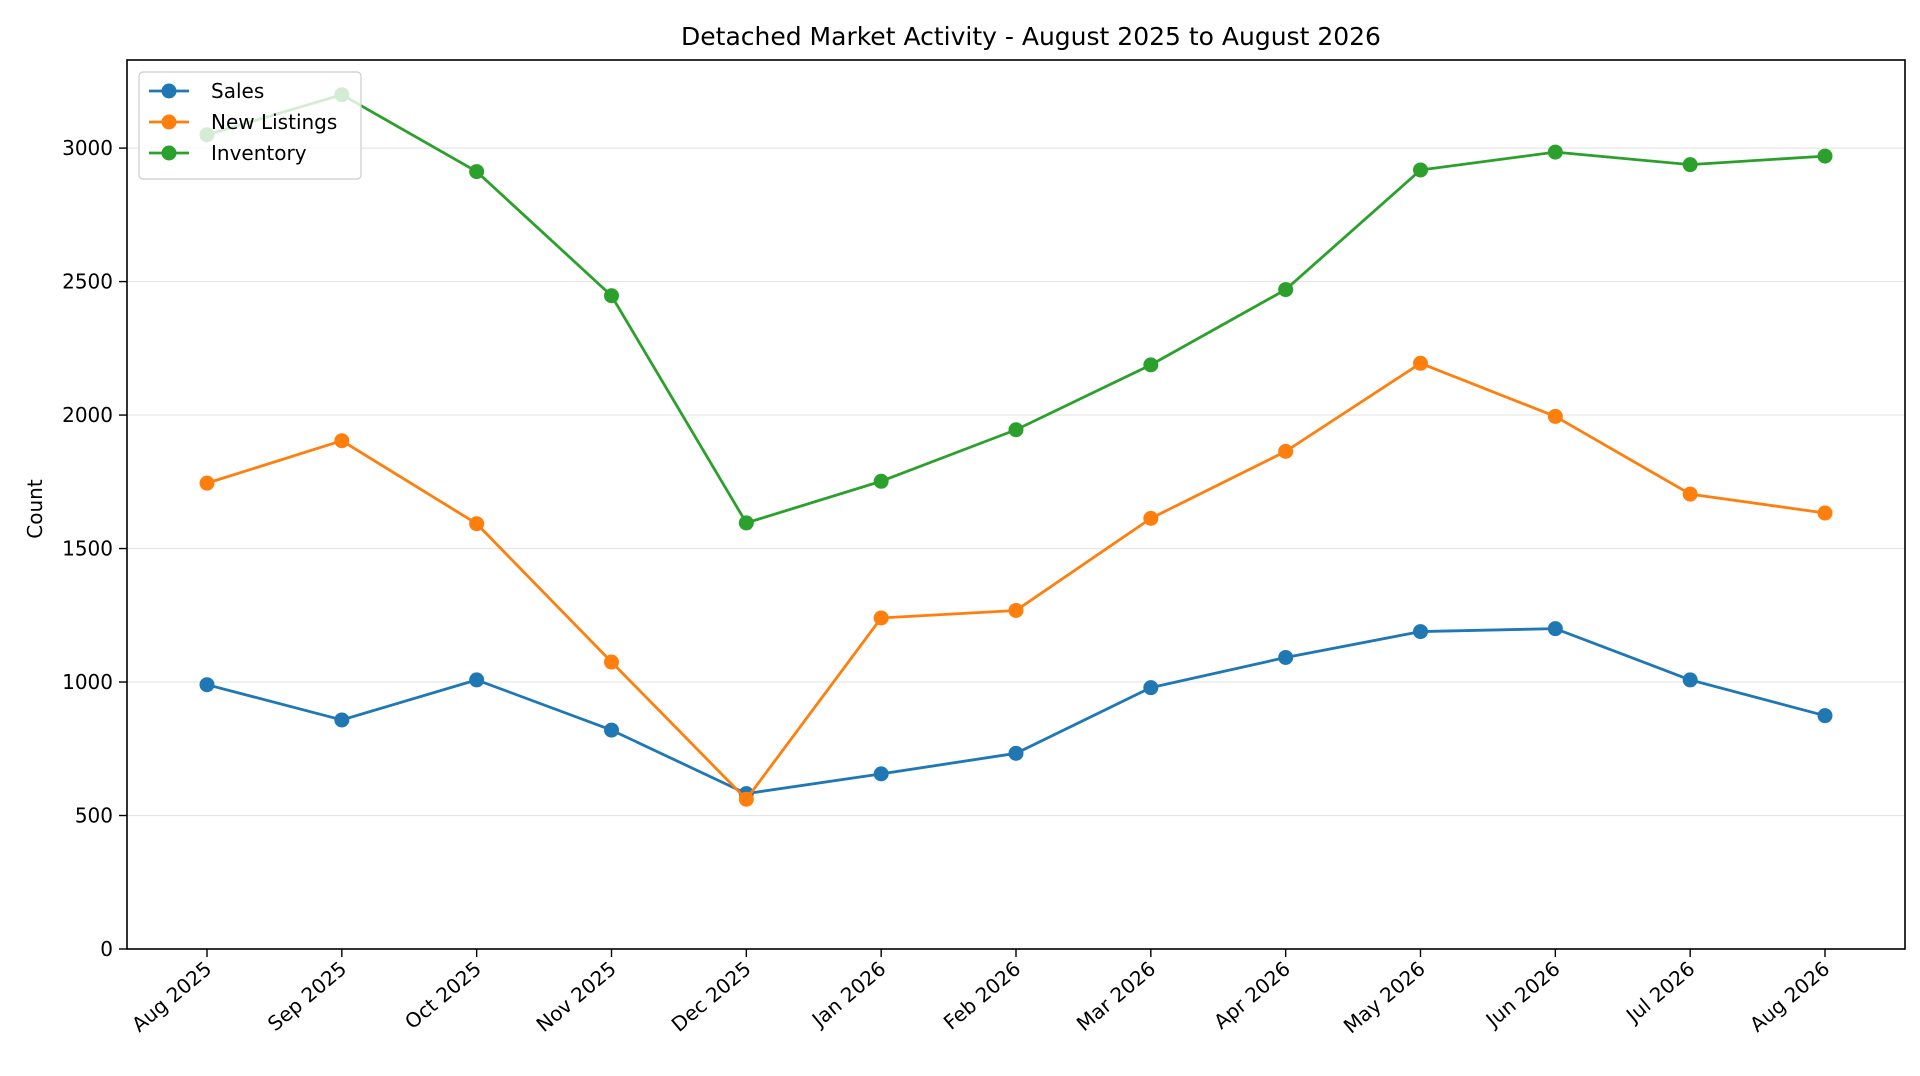 The height and width of the screenshot is (1076, 1920). Describe the element at coordinates (87, 549) in the screenshot. I see `y-tick-label: 1500` at that location.